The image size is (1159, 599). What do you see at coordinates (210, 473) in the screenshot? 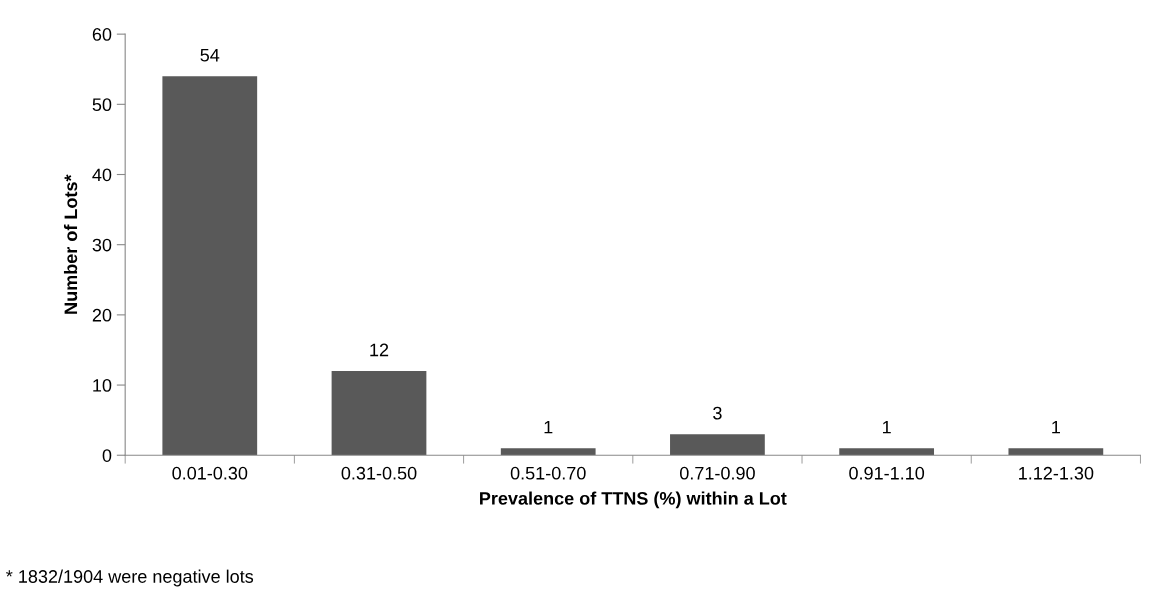
I see `x-tick-label: 0.01-0.30` at bounding box center [210, 473].